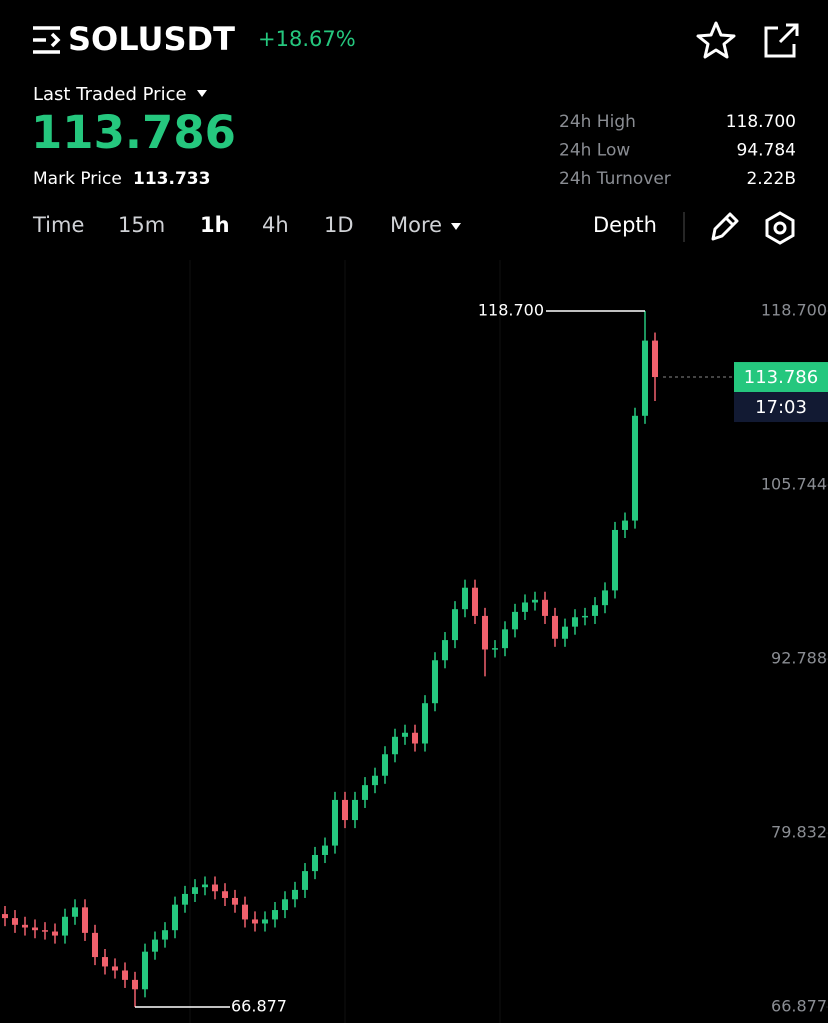  I want to click on interval-tab: 15m, so click(141, 225).